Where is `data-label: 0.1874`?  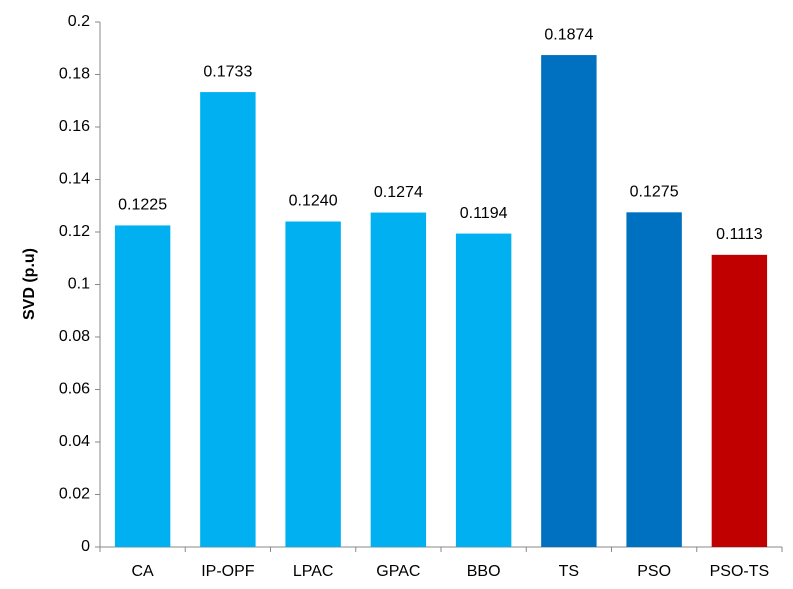 data-label: 0.1874 is located at coordinates (568, 34).